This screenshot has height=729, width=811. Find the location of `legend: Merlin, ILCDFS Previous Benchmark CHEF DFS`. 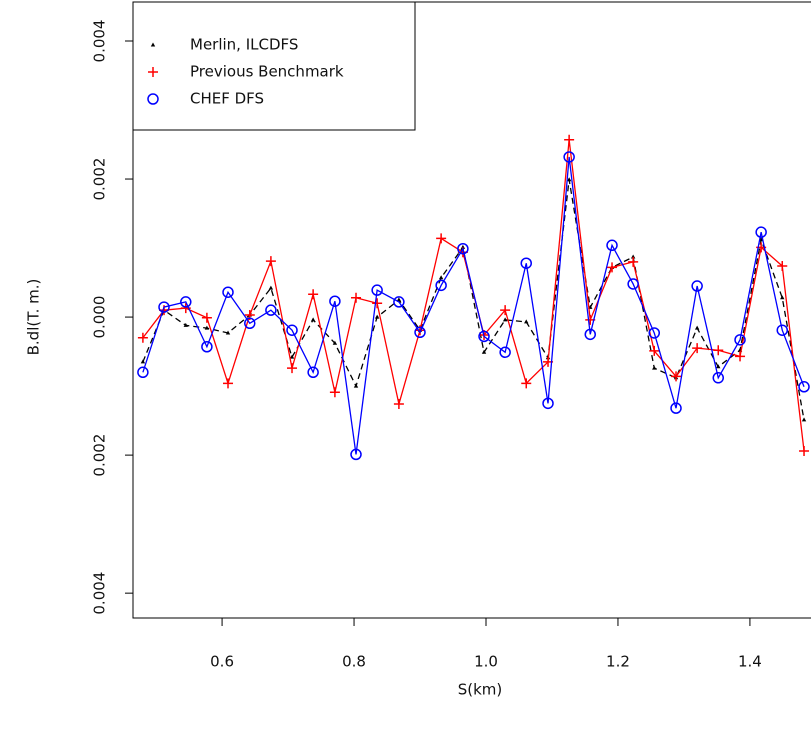

legend: Merlin, ILCDFS Previous Benchmark CHEF DFS is located at coordinates (274, 66).